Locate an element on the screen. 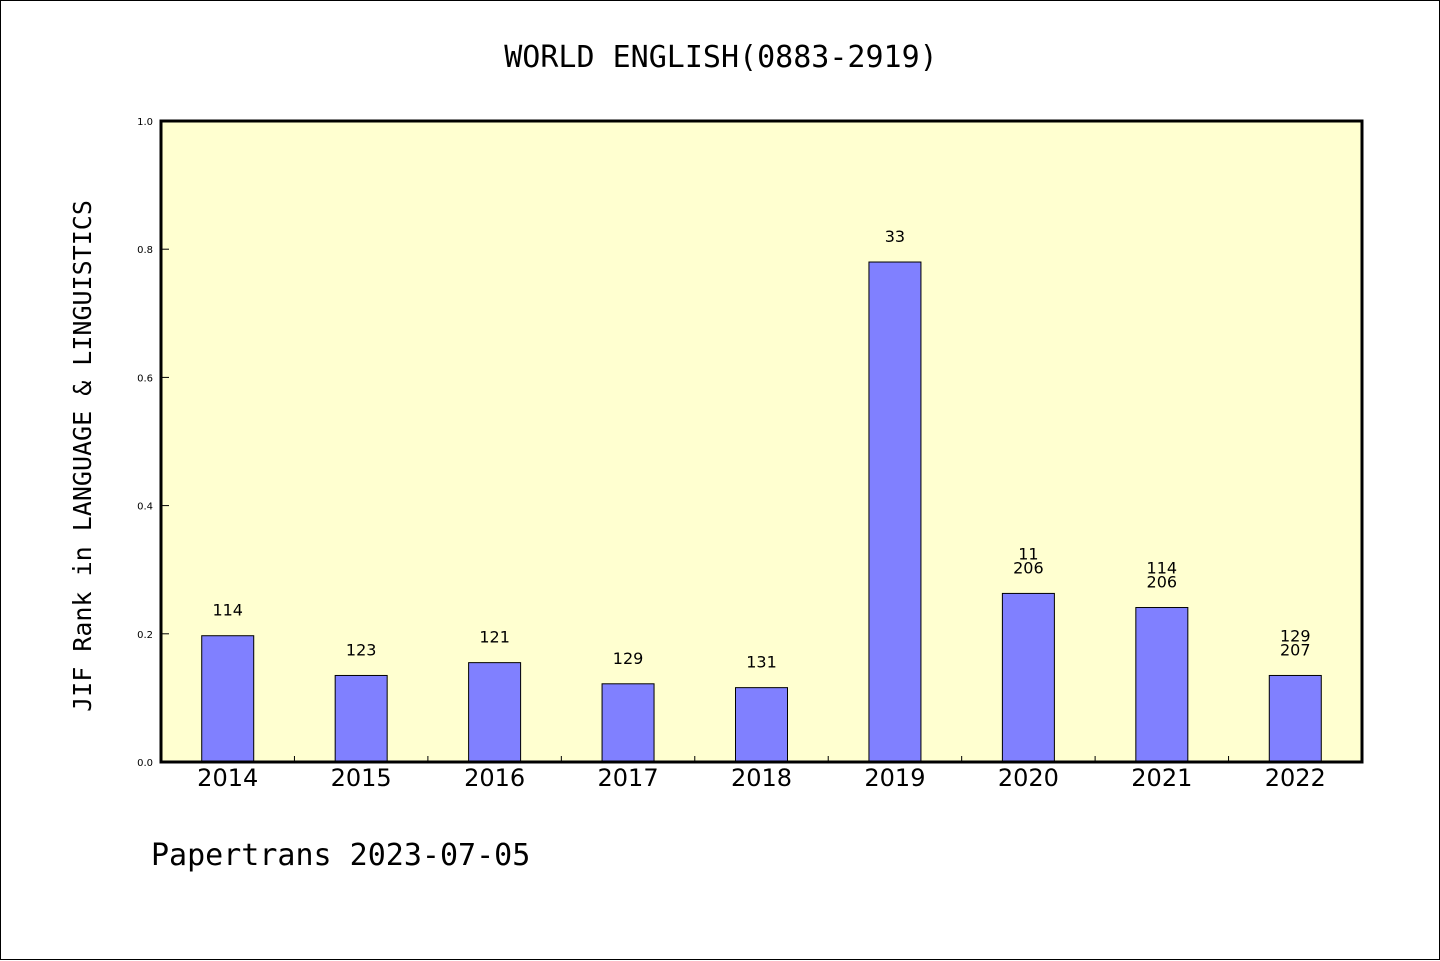 This screenshot has width=1440, height=961. x-axis-ticks: 2014 2015 2016 2017 2018 2019 2020 2021 2022 is located at coordinates (761, 774).